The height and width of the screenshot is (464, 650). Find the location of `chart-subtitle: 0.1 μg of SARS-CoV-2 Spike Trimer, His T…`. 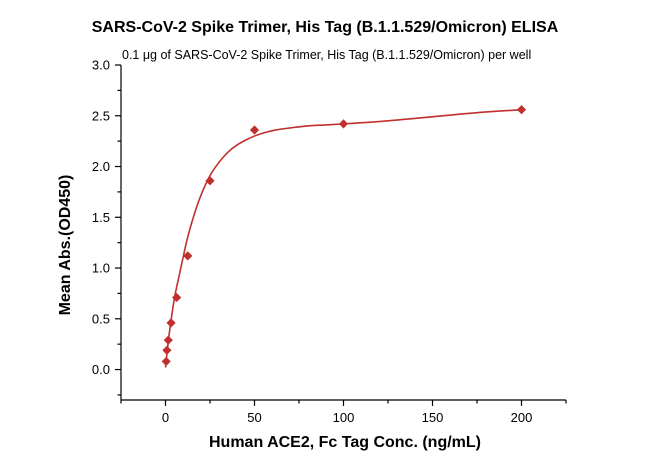

chart-subtitle: 0.1 μg of SARS-CoV-2 Spike Trimer, His T… is located at coordinates (326, 55).